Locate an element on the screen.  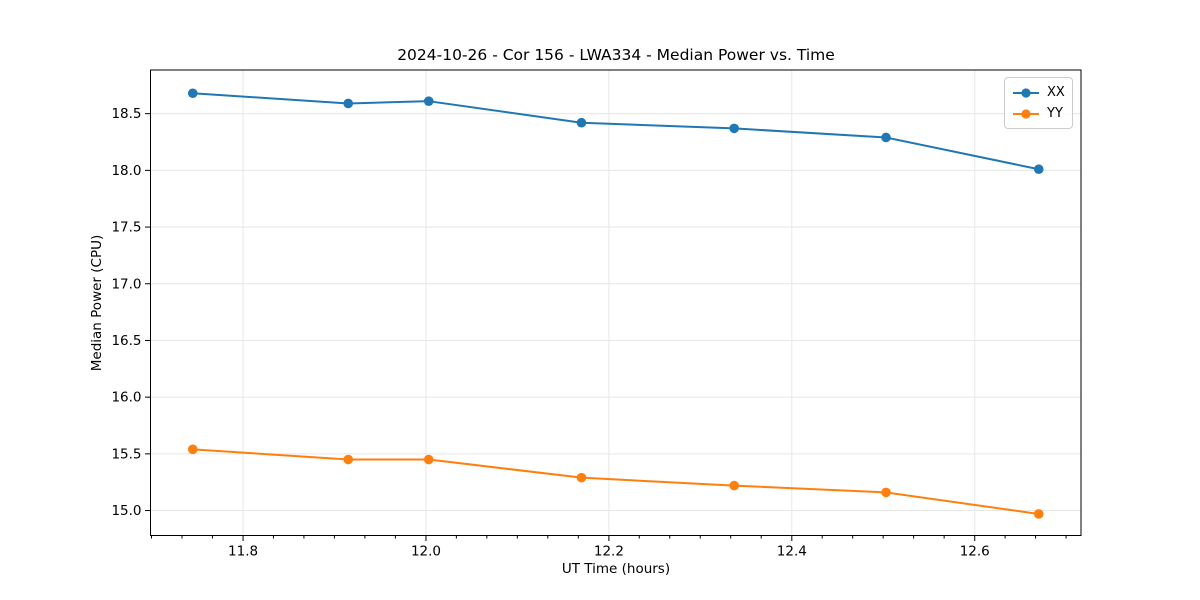
y-tick-label: 17.0 is located at coordinates (126, 284).